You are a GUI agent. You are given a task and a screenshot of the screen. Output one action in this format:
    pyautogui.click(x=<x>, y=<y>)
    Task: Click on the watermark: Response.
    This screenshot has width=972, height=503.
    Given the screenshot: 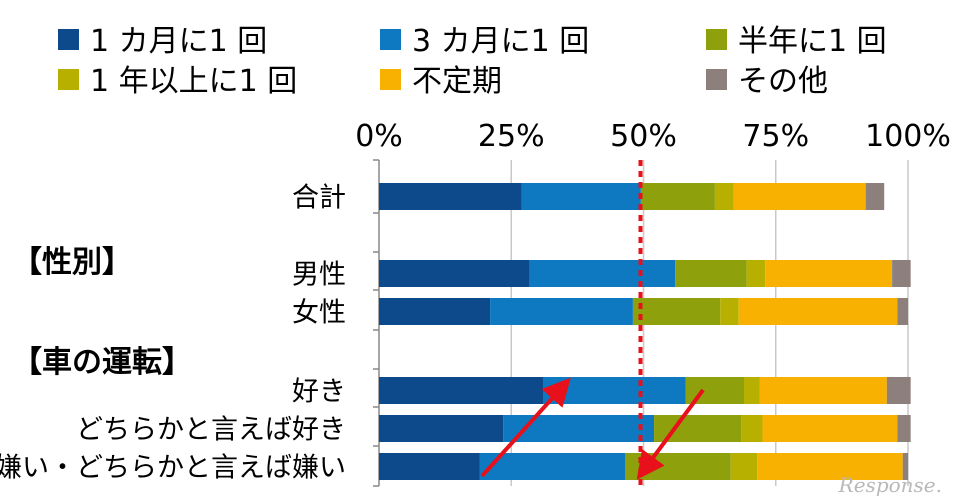 What is the action you would take?
    pyautogui.click(x=890, y=485)
    